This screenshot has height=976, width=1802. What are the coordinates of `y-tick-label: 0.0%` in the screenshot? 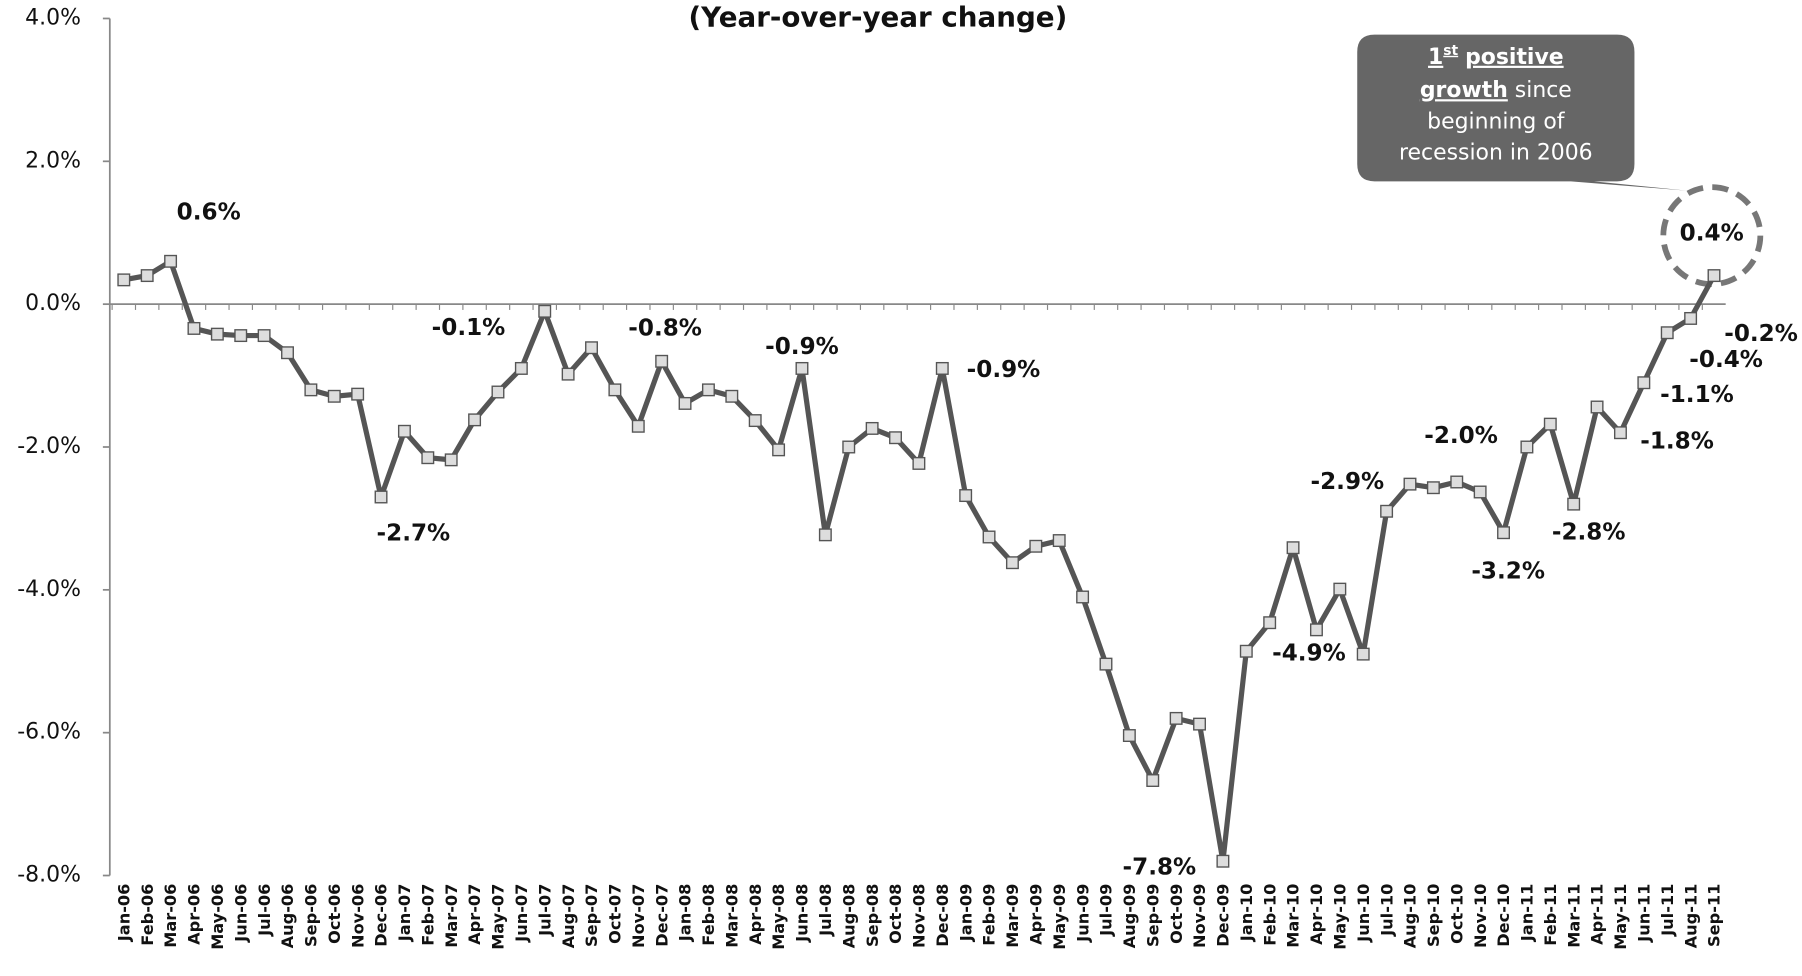 It's located at (53, 303).